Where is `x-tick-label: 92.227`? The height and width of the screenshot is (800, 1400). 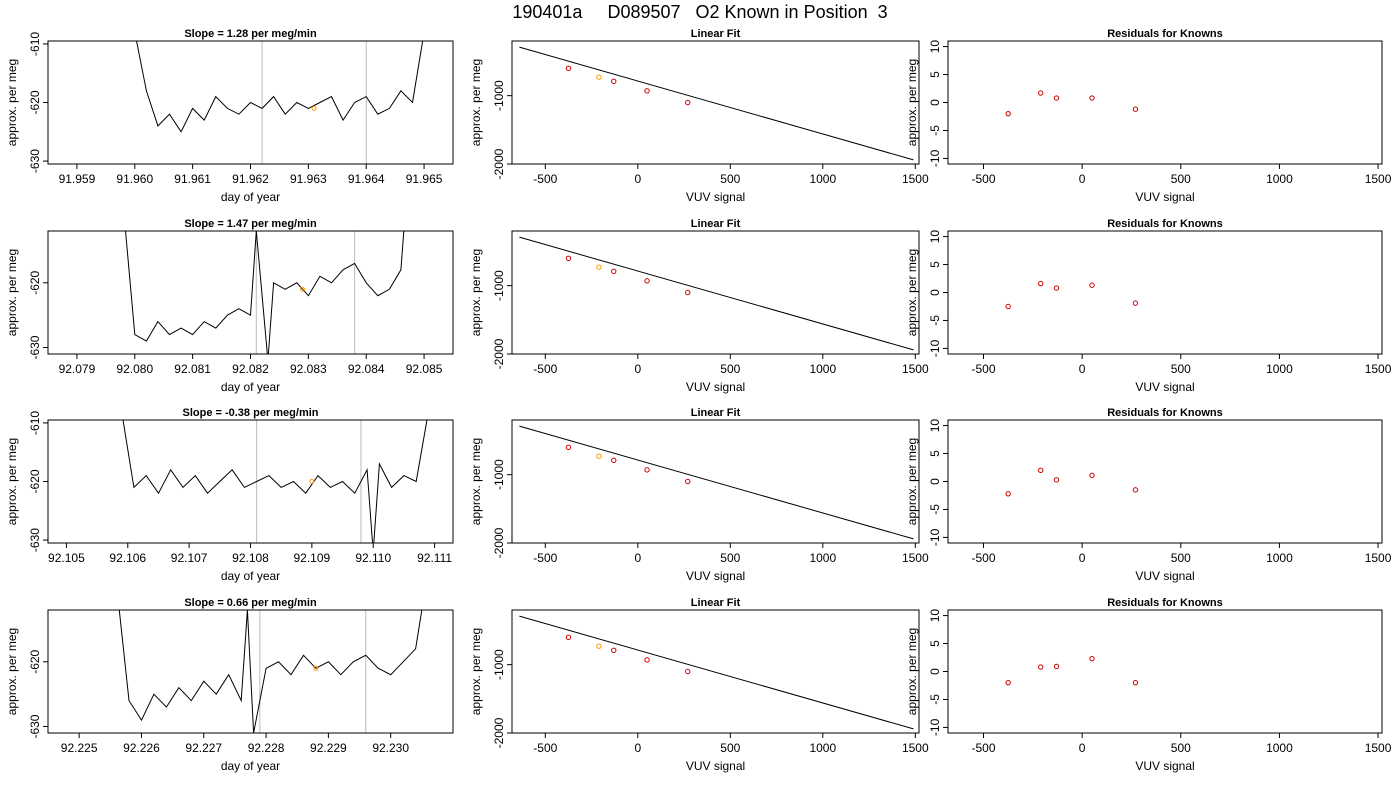 x-tick-label: 92.227 is located at coordinates (203, 748).